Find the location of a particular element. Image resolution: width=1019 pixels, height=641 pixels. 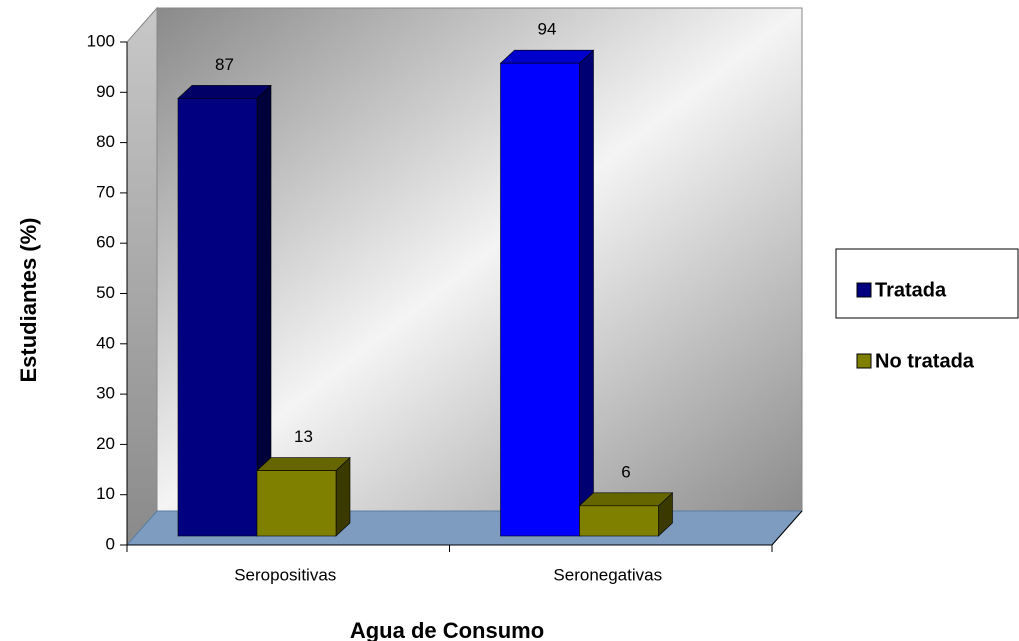

legend-label: No tratada is located at coordinates (925, 361).